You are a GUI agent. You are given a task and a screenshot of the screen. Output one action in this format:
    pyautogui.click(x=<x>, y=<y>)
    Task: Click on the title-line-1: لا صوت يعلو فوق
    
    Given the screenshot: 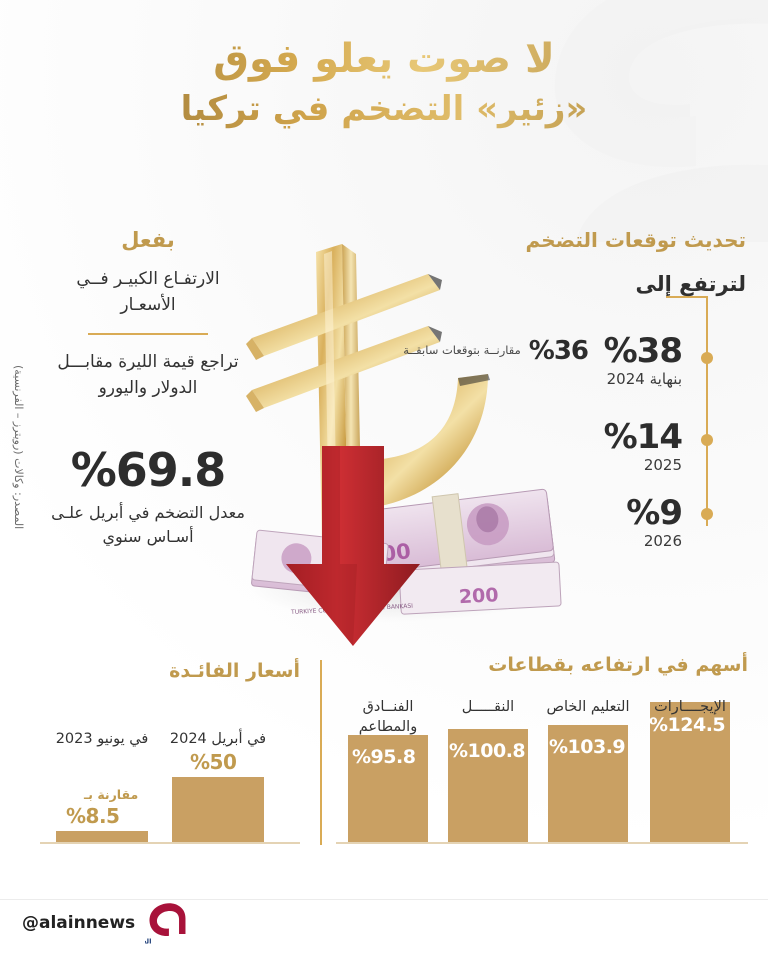 What is the action you would take?
    pyautogui.click(x=384, y=59)
    